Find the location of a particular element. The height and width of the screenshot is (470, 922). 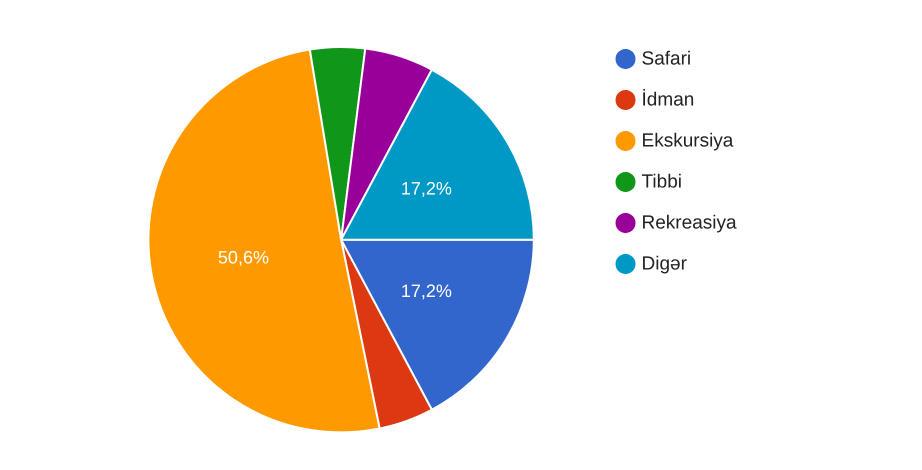

legend-label: Rekreasiya is located at coordinates (689, 223).